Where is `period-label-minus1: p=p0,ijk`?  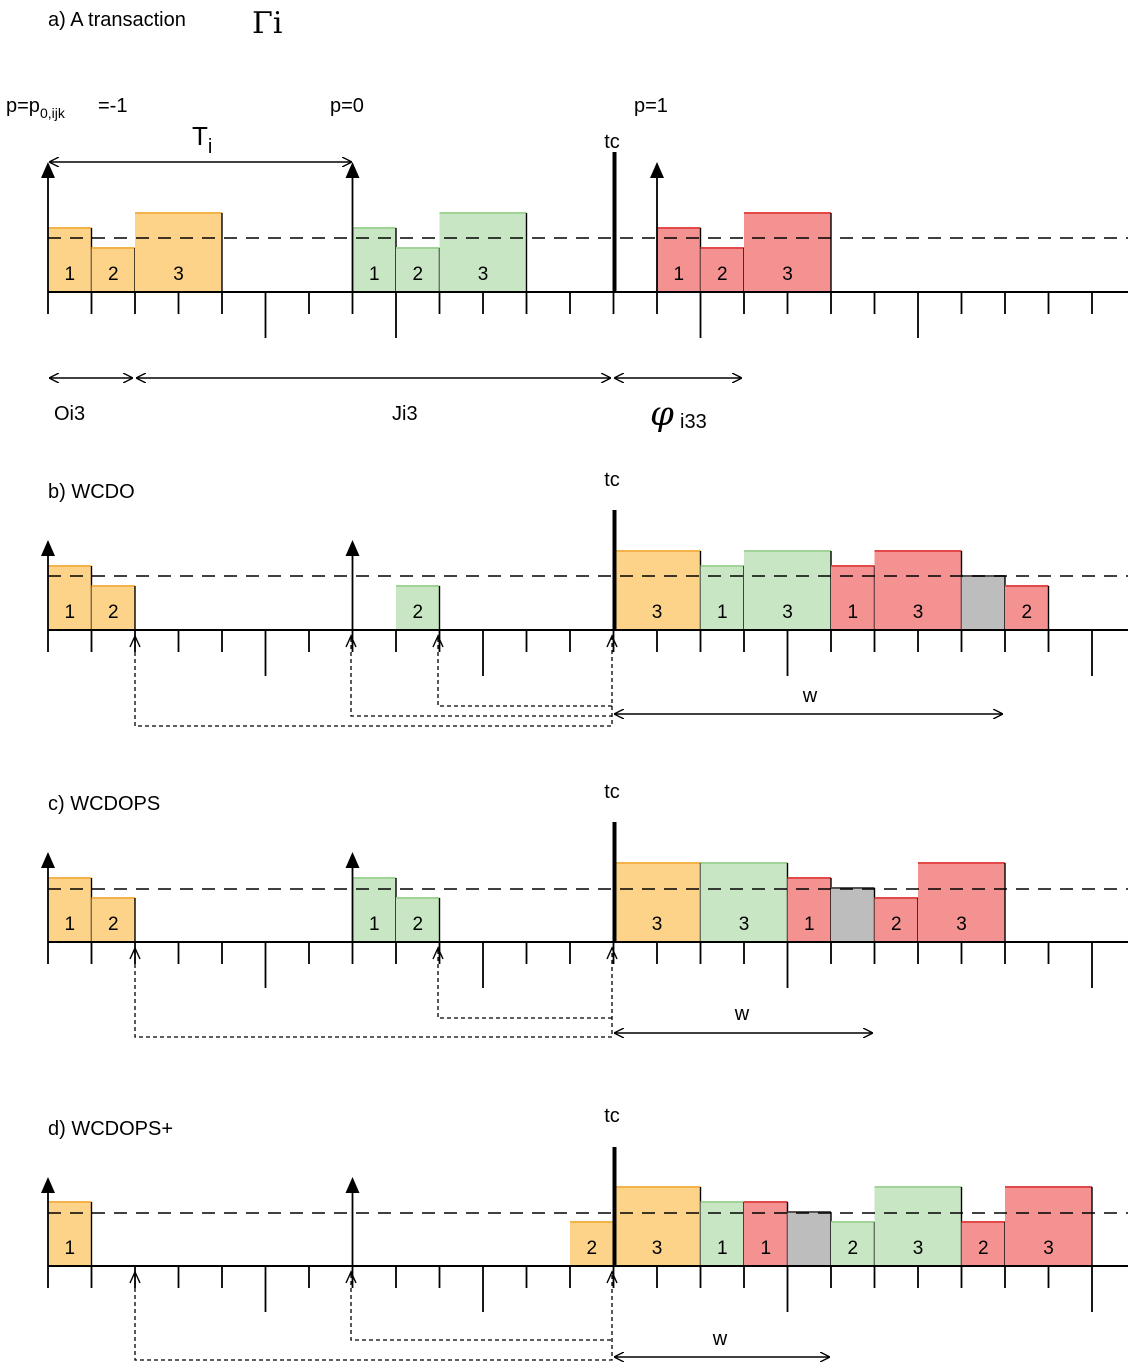
period-label-minus1: p=p0,ijk is located at coordinates (36, 108).